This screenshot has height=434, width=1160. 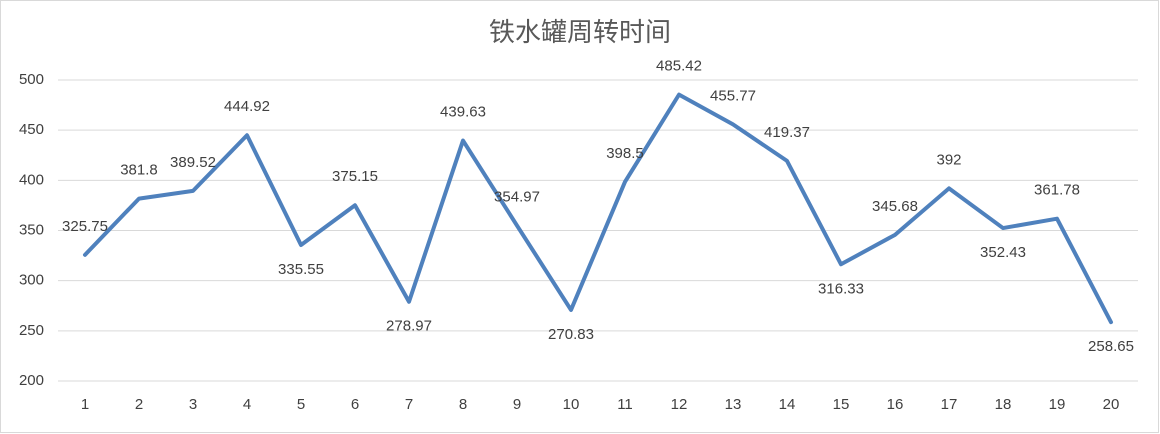 I want to click on y-tick-label: 300, so click(x=31, y=280).